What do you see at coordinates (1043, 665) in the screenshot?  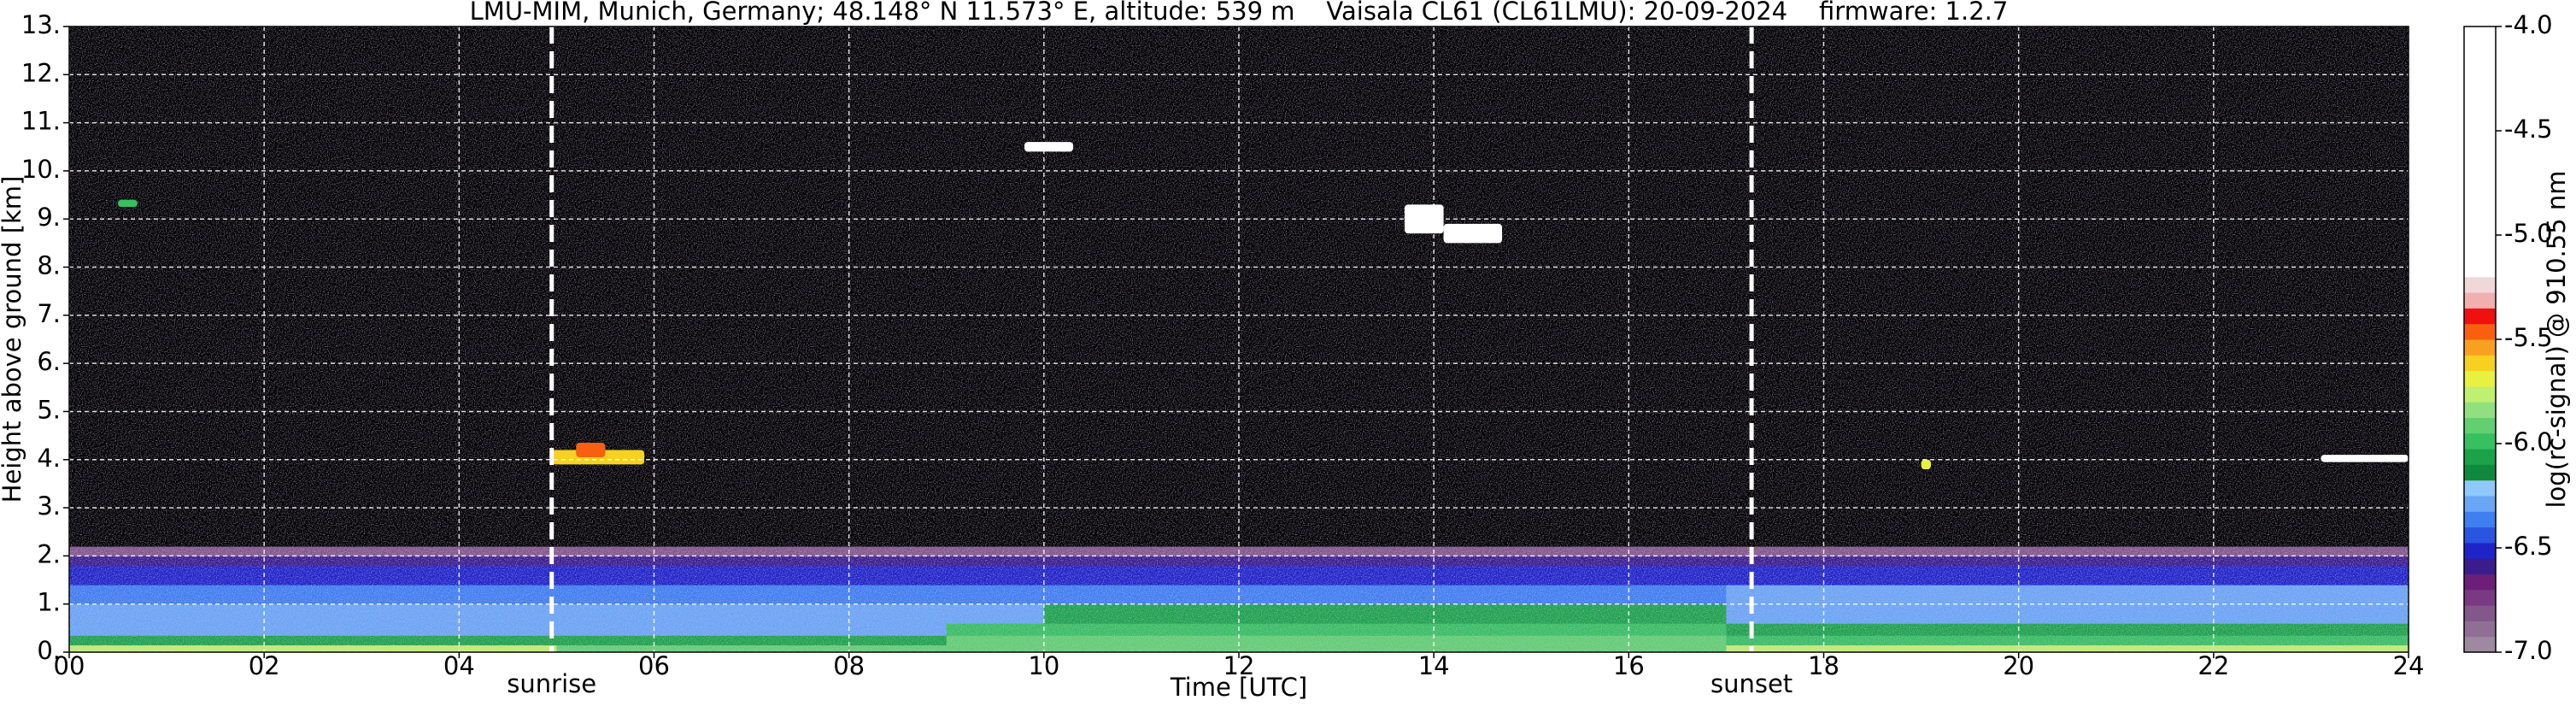 I see `x-tick-label: 10` at bounding box center [1043, 665].